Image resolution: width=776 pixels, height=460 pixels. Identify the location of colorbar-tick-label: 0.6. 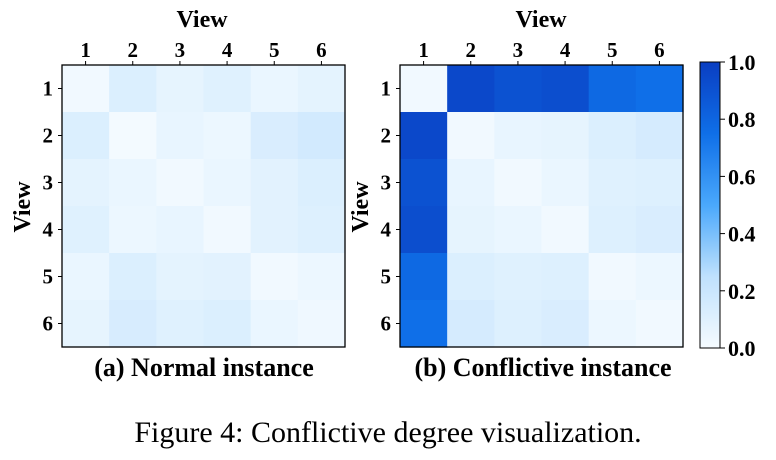
(742, 176).